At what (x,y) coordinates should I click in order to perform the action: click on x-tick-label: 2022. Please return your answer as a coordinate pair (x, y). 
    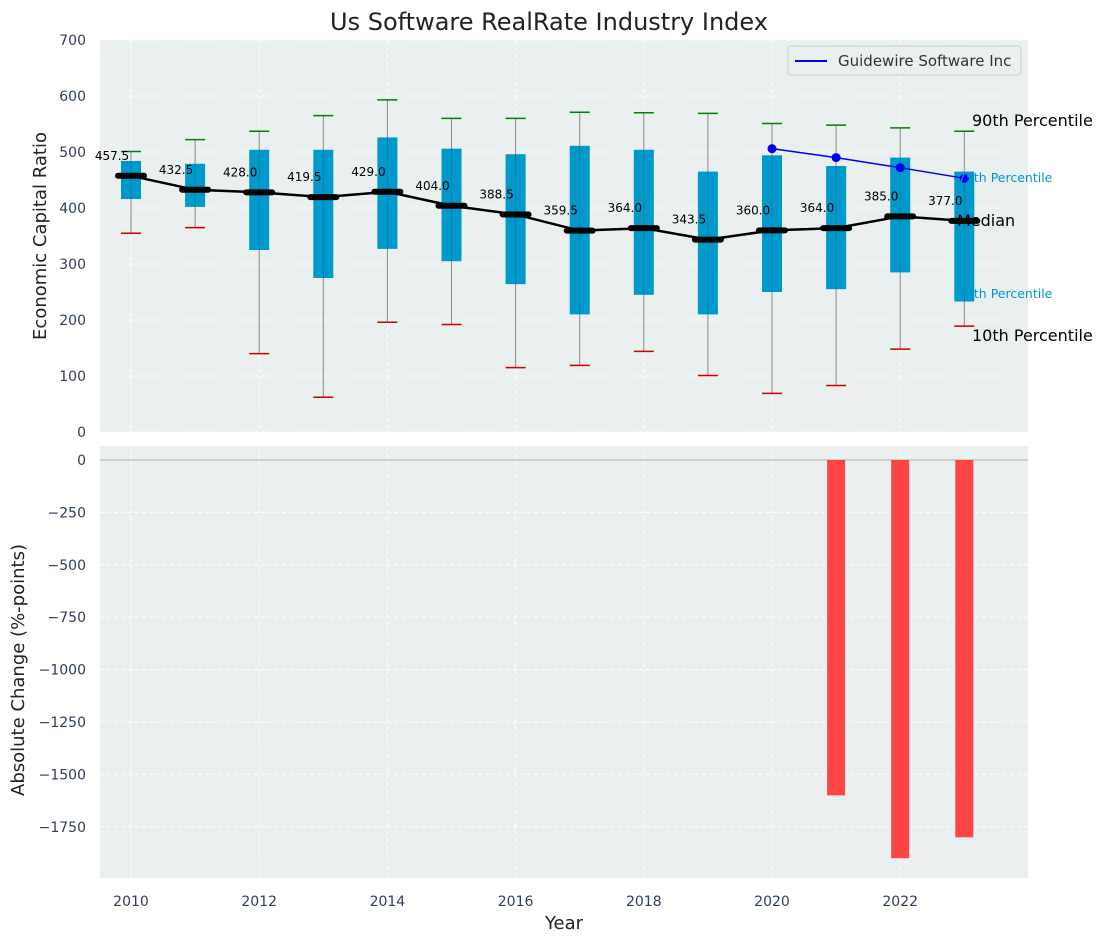
    Looking at the image, I should click on (900, 902).